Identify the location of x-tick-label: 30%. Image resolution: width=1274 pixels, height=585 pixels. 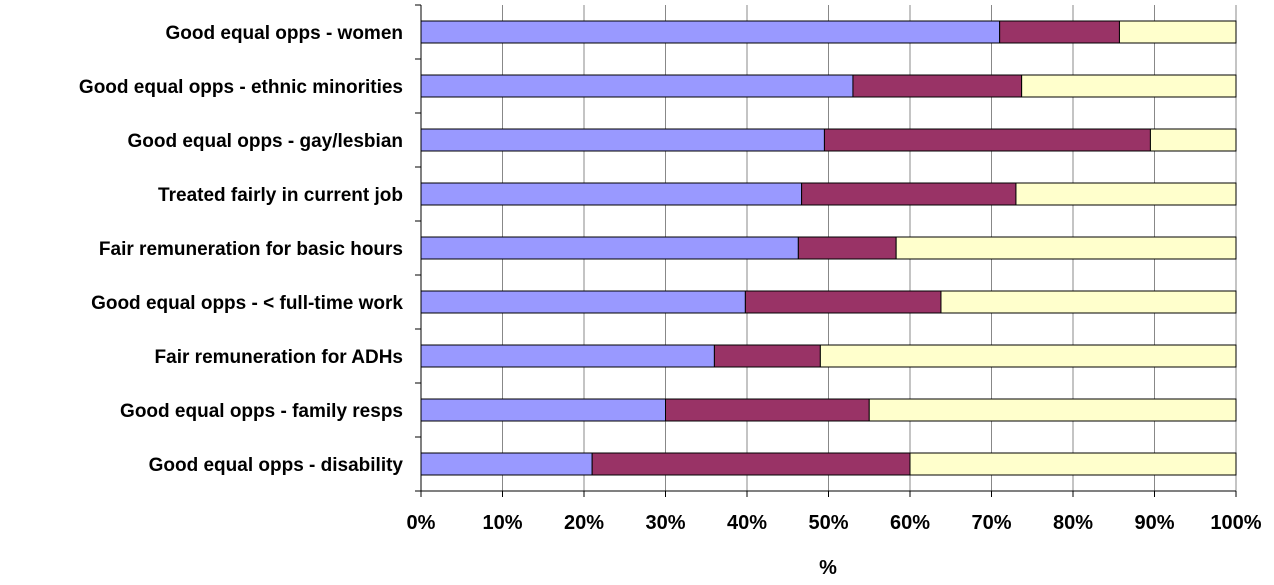
(665, 523).